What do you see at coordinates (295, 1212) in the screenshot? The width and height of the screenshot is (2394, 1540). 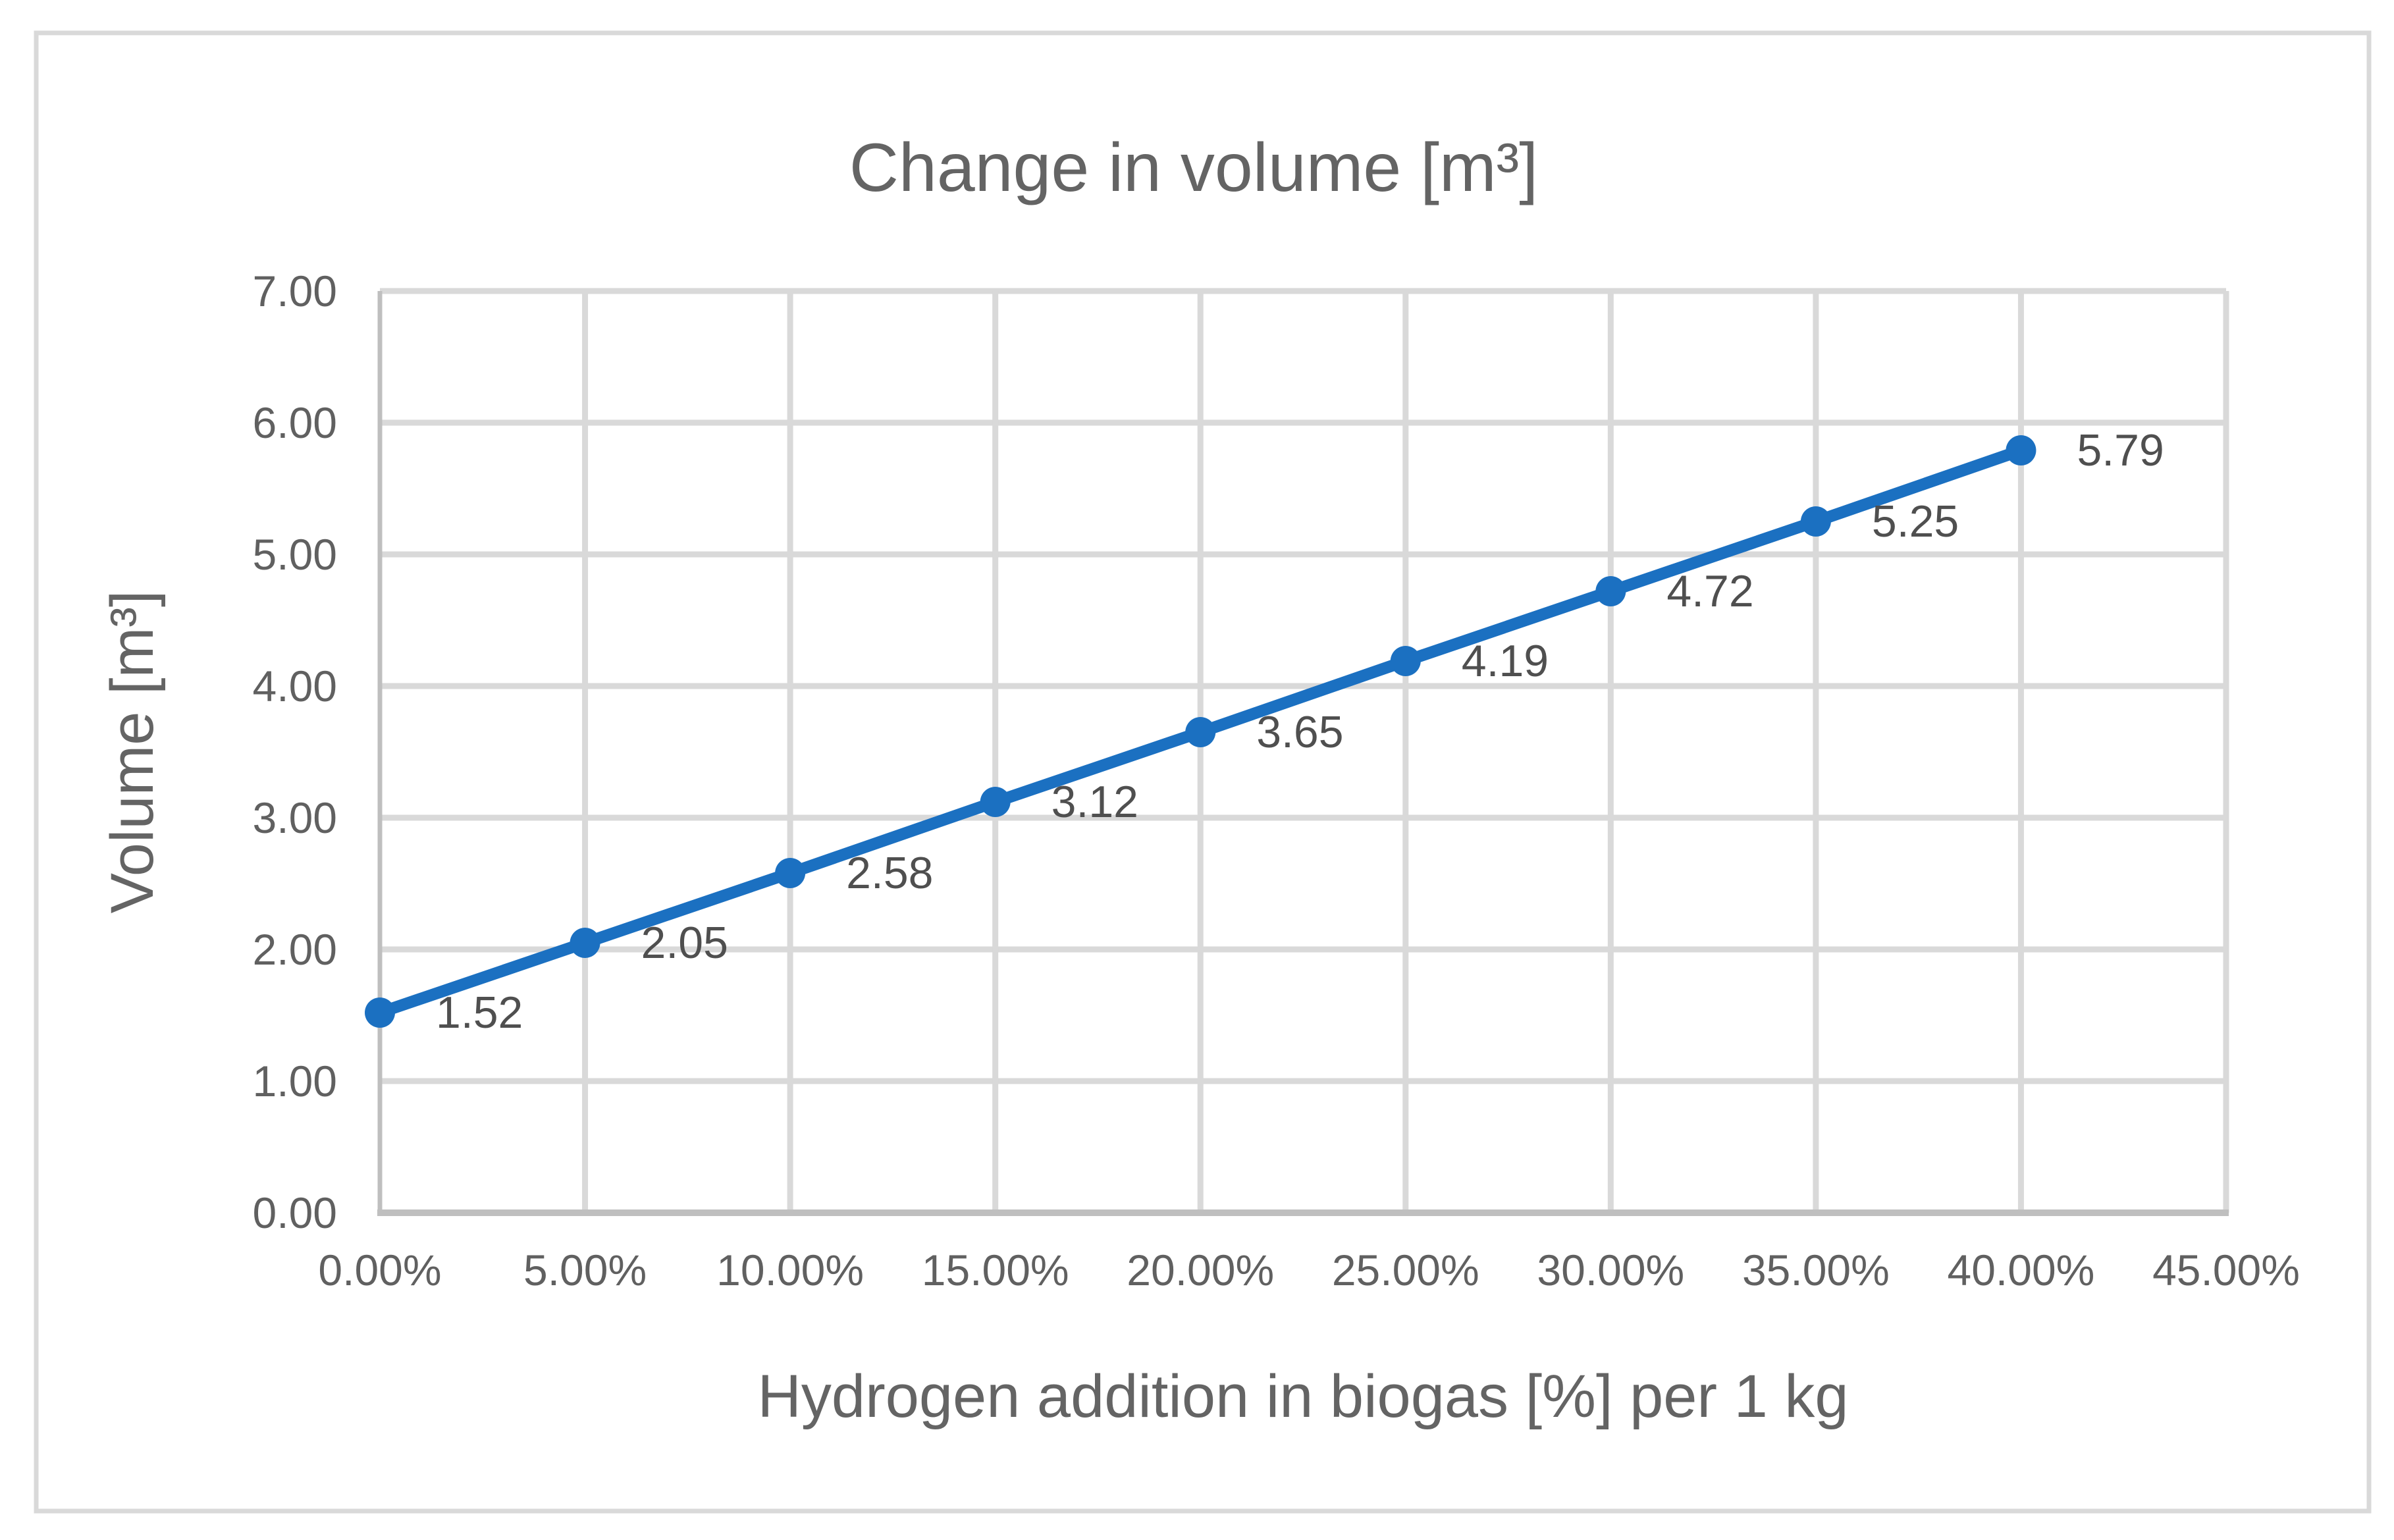 I see `y-tick-label: 0.00` at bounding box center [295, 1212].